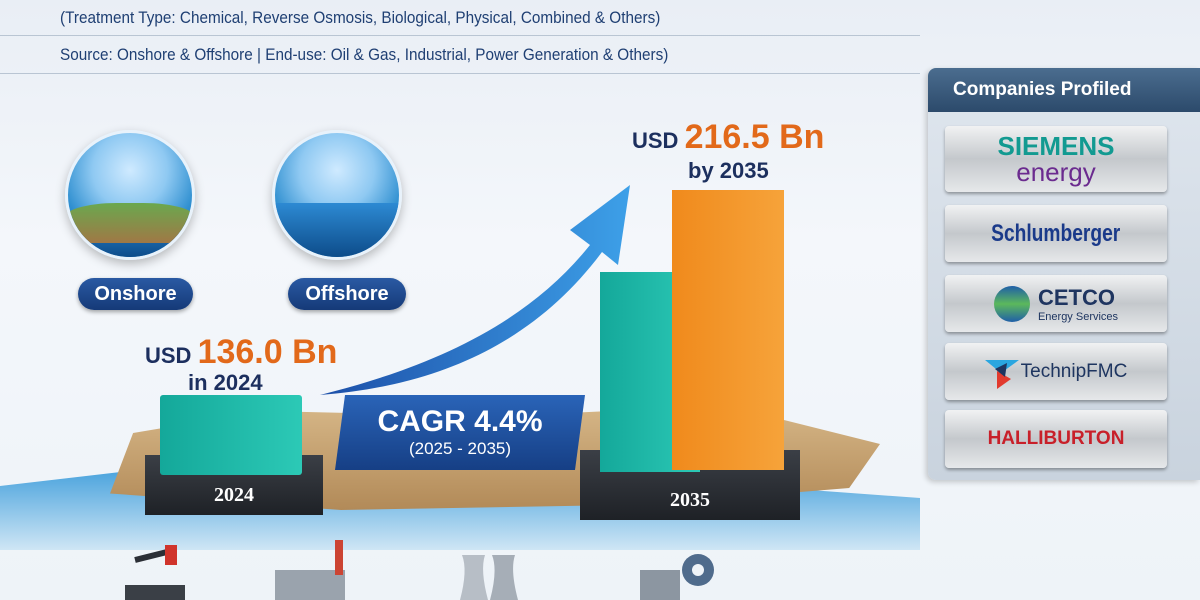  I want to click on bar-2035-orange, so click(728, 330).